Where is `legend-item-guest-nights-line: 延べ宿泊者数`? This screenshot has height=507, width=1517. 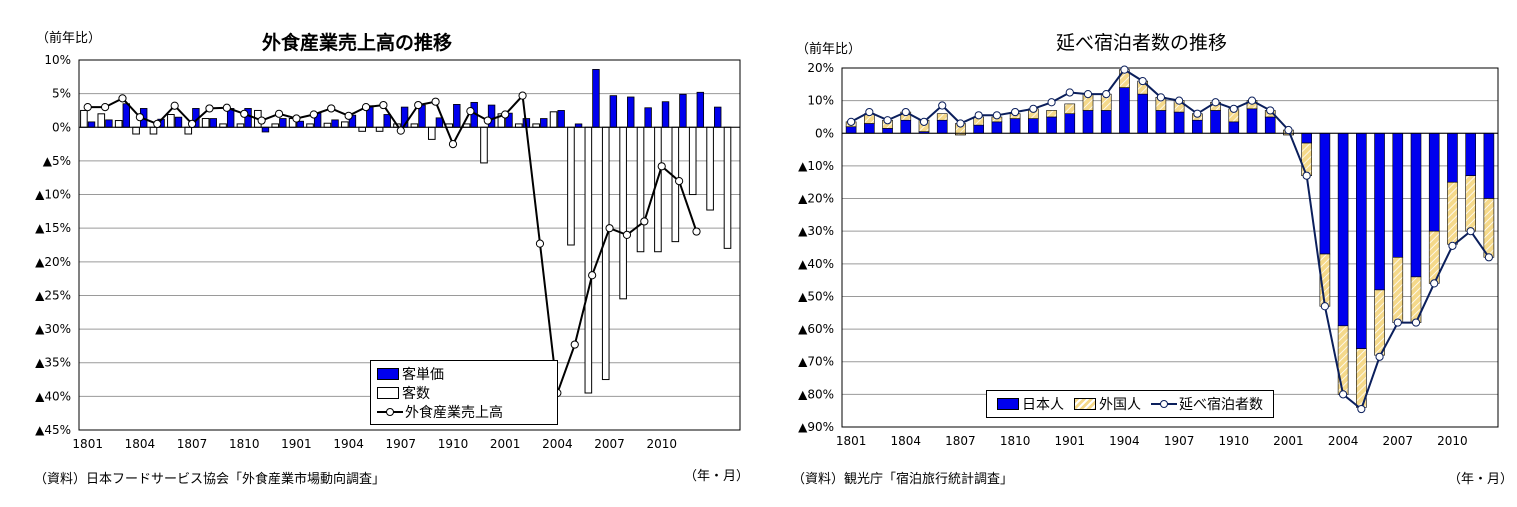 legend-item-guest-nights-line: 延べ宿泊者数 is located at coordinates (1207, 404).